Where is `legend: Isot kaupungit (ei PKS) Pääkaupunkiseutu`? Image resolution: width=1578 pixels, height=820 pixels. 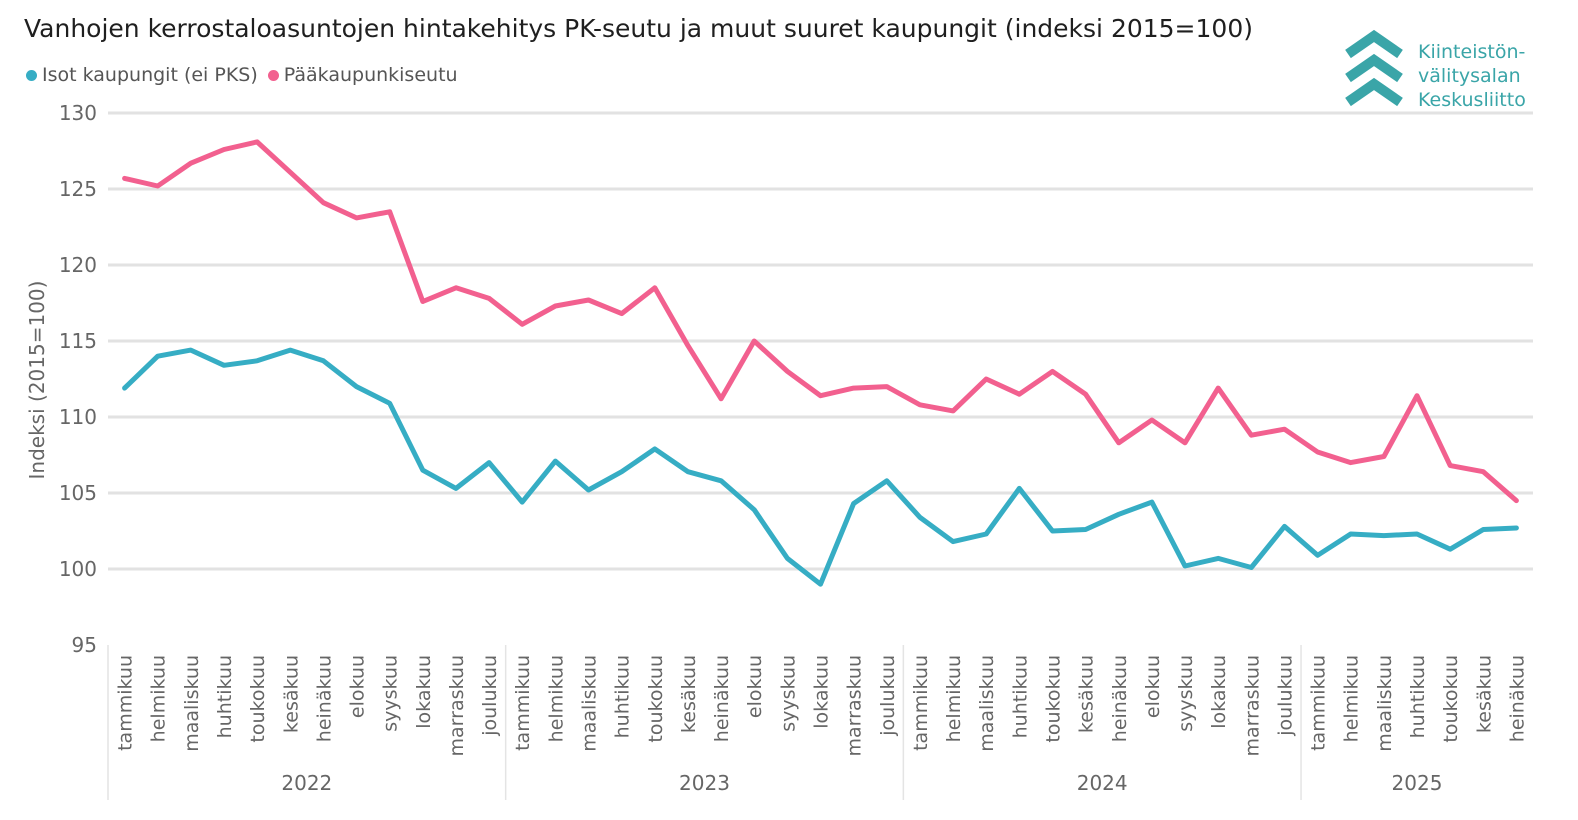
legend: Isot kaupungit (ei PKS) Pääkaupunkiseutu is located at coordinates (247, 75).